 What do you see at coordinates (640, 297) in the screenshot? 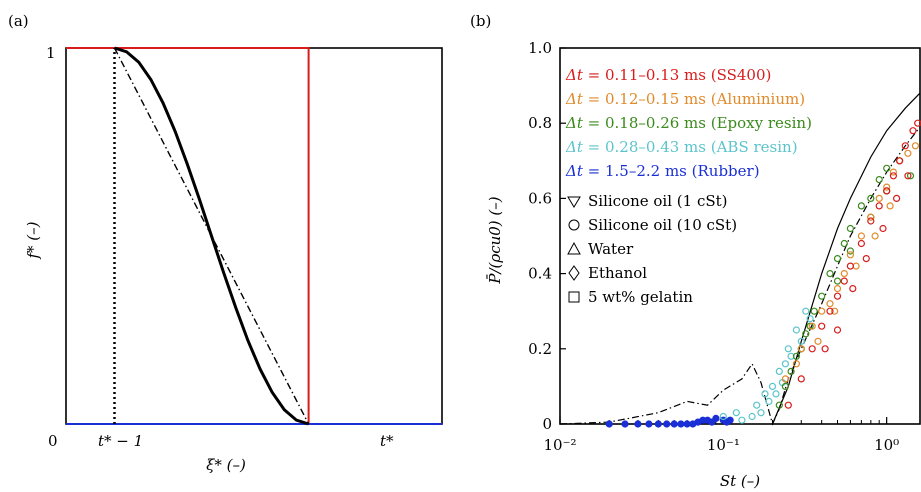
I see `legend-marker-label: 5 wt% gelatin` at bounding box center [640, 297].